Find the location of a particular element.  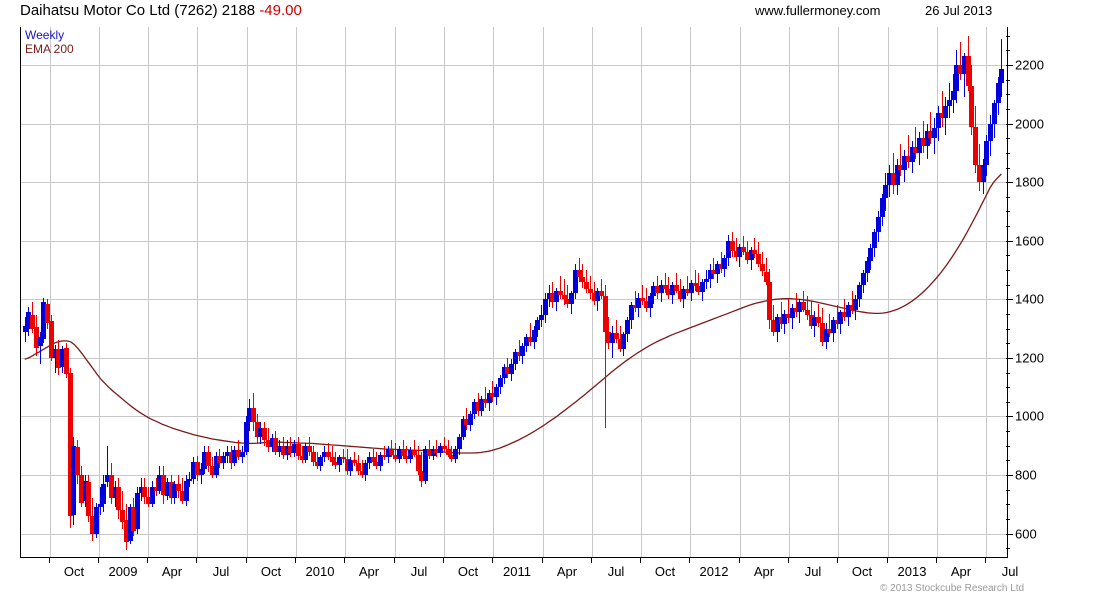

y-axis-label: 1000 is located at coordinates (1029, 416).